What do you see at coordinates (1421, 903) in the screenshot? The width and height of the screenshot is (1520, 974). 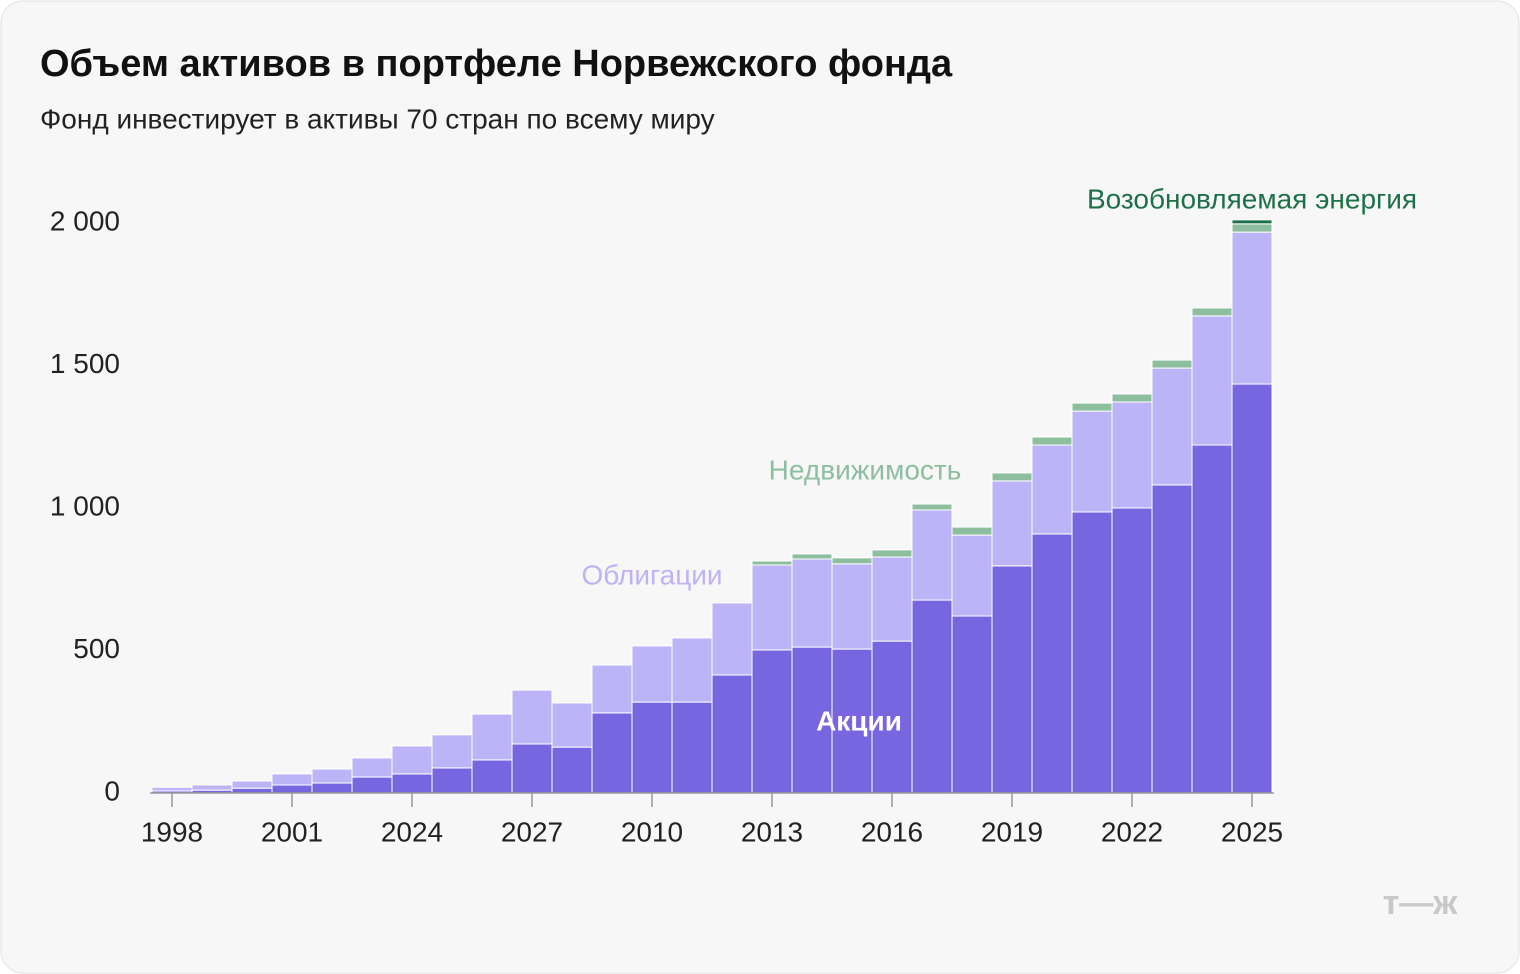 I see `logo: т—ж` at bounding box center [1421, 903].